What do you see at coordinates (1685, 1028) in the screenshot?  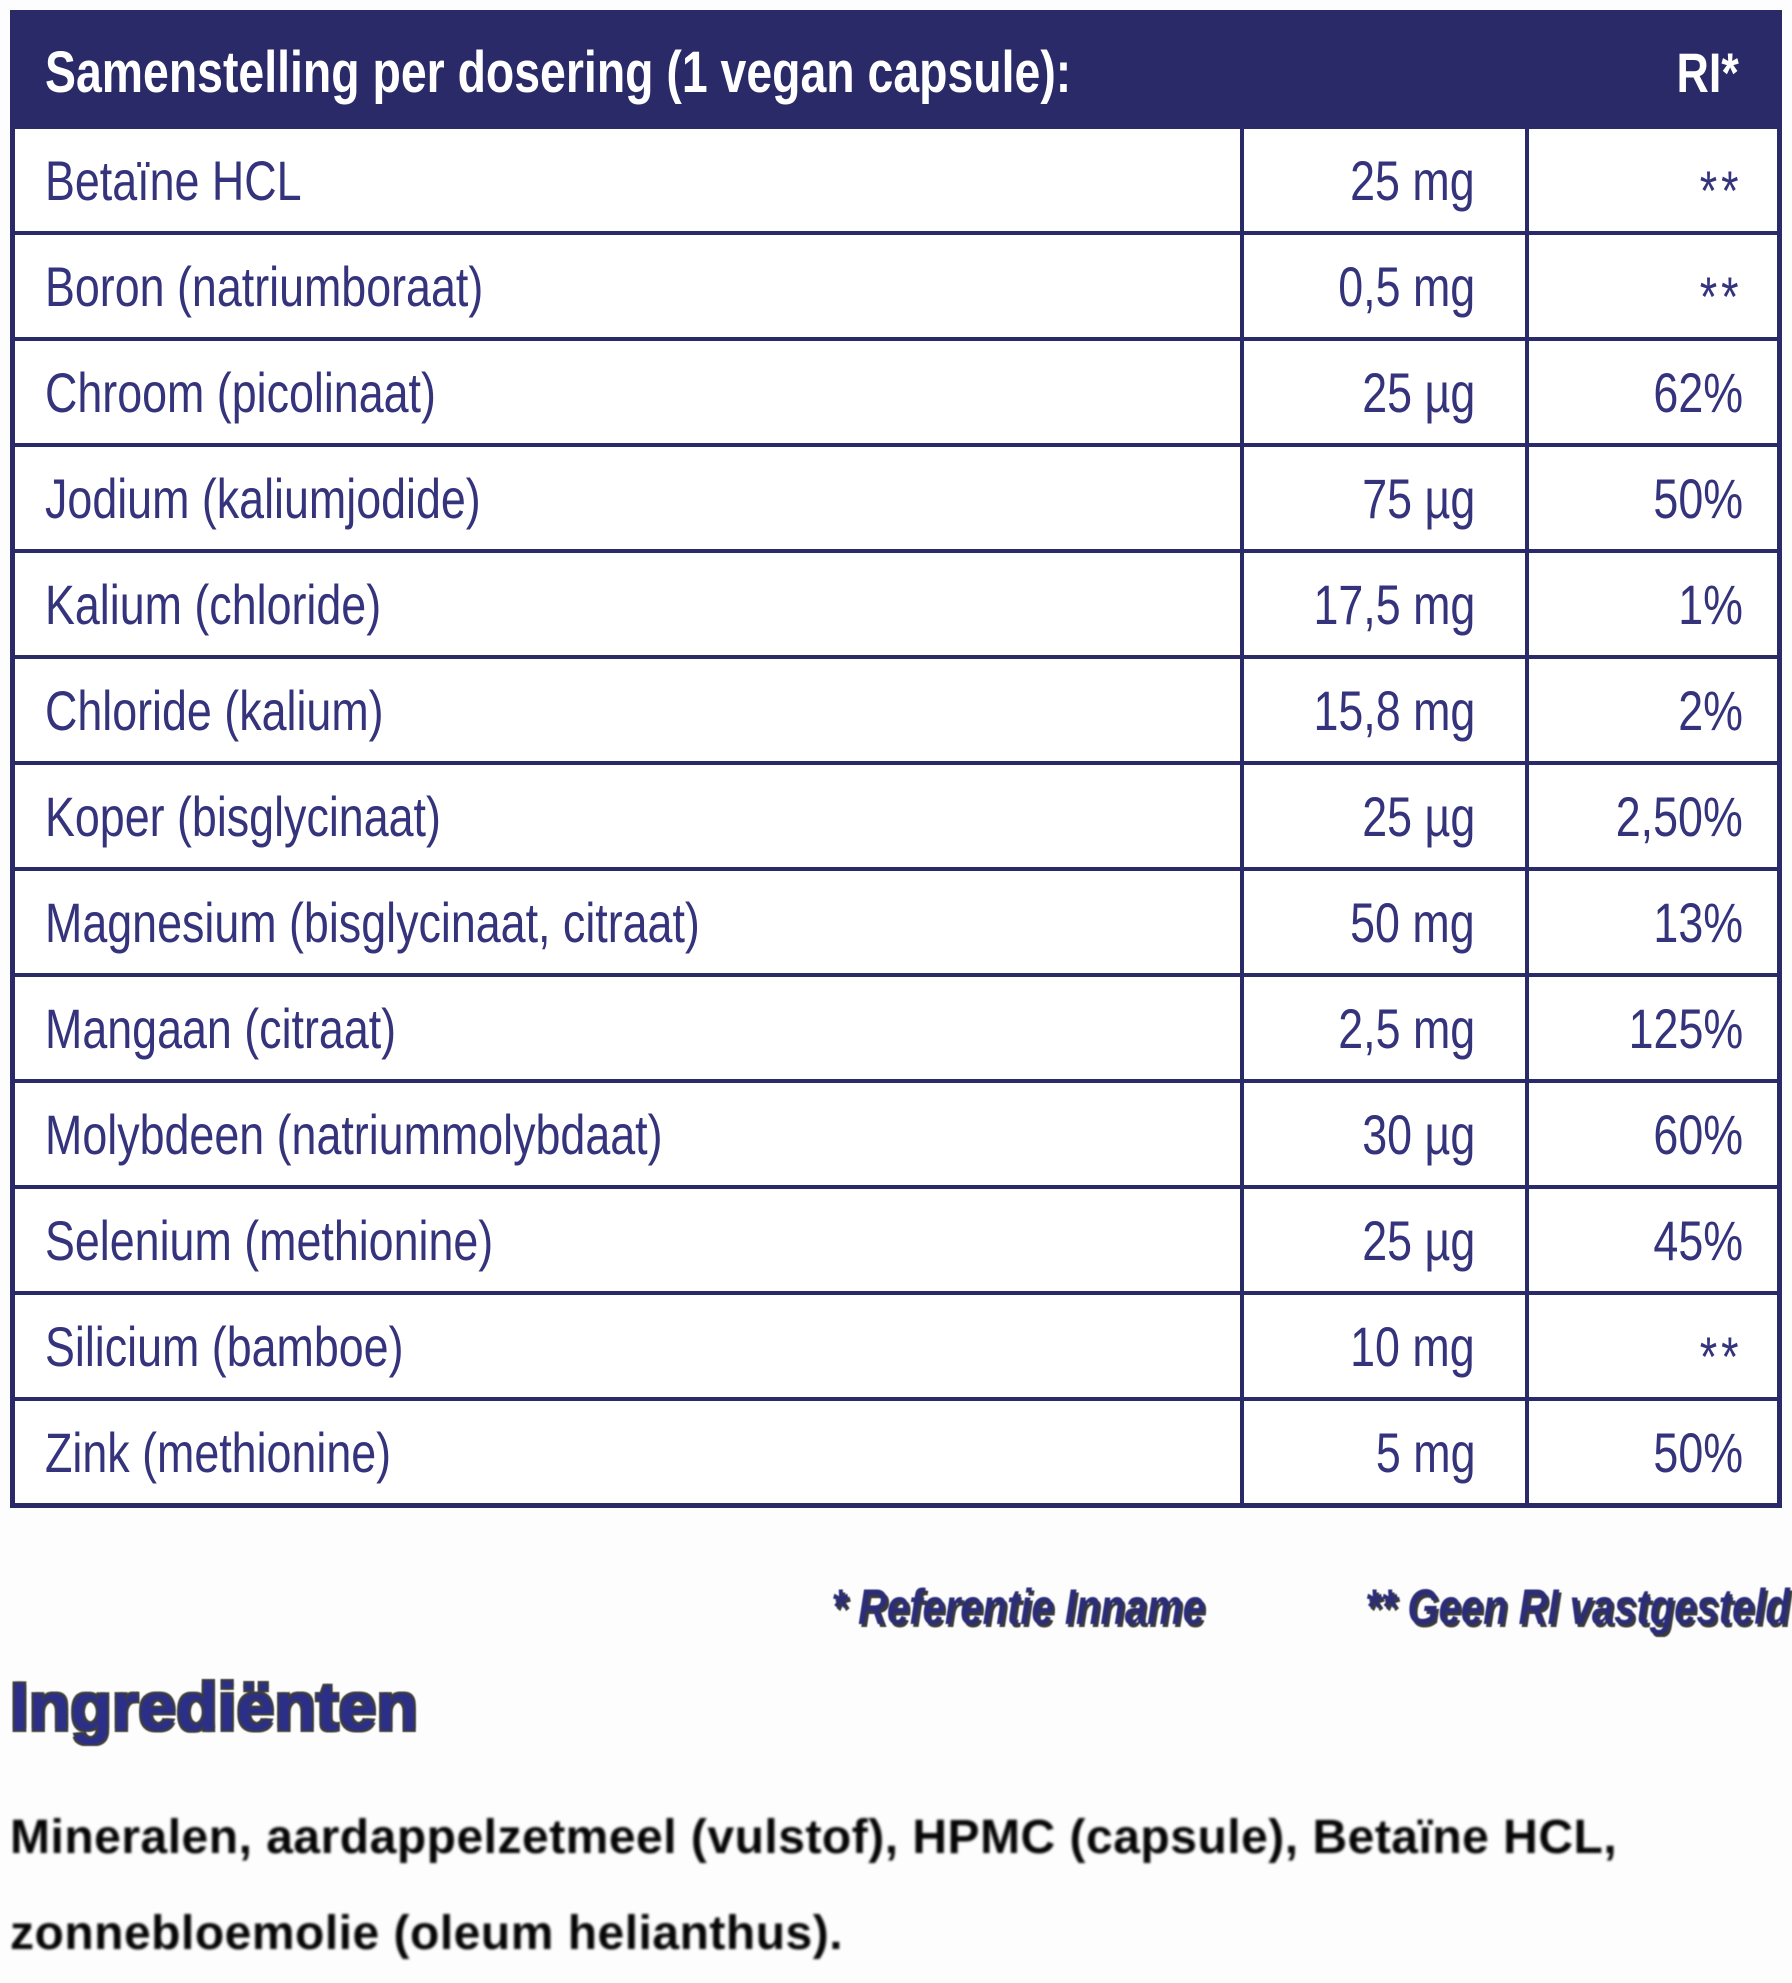 I see `nutrient-ri-text: 125%` at bounding box center [1685, 1028].